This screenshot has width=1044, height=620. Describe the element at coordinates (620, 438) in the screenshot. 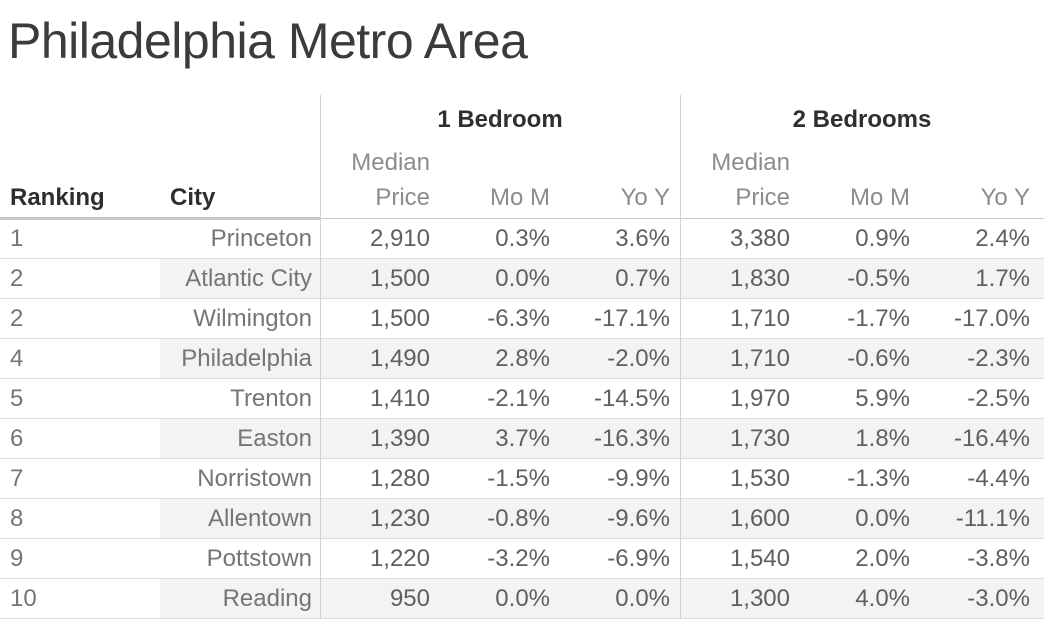

I see `bed1-yoy-cell: -16.3%` at that location.